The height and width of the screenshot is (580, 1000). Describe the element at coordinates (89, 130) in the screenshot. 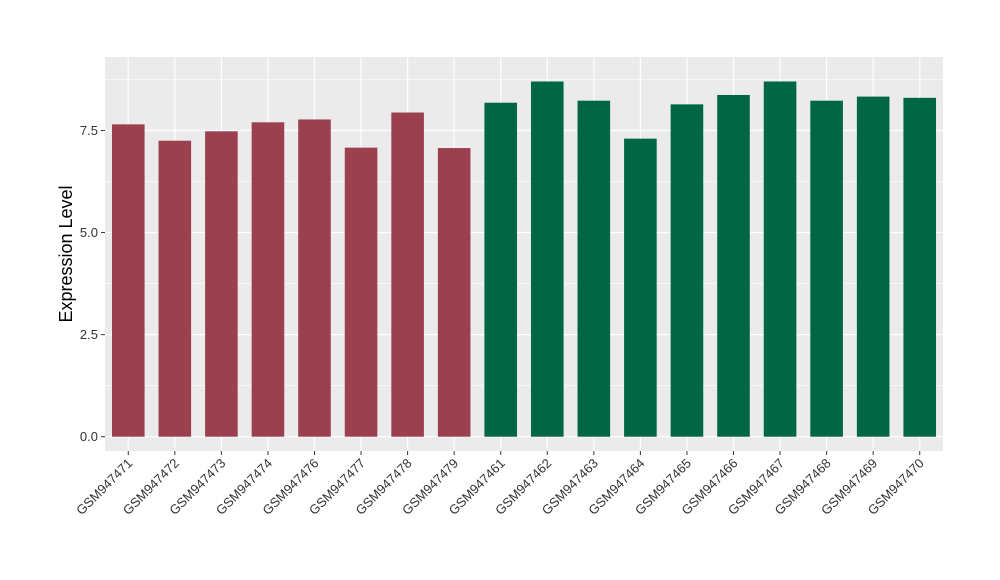

I see `y-tick-label: 7.5` at that location.